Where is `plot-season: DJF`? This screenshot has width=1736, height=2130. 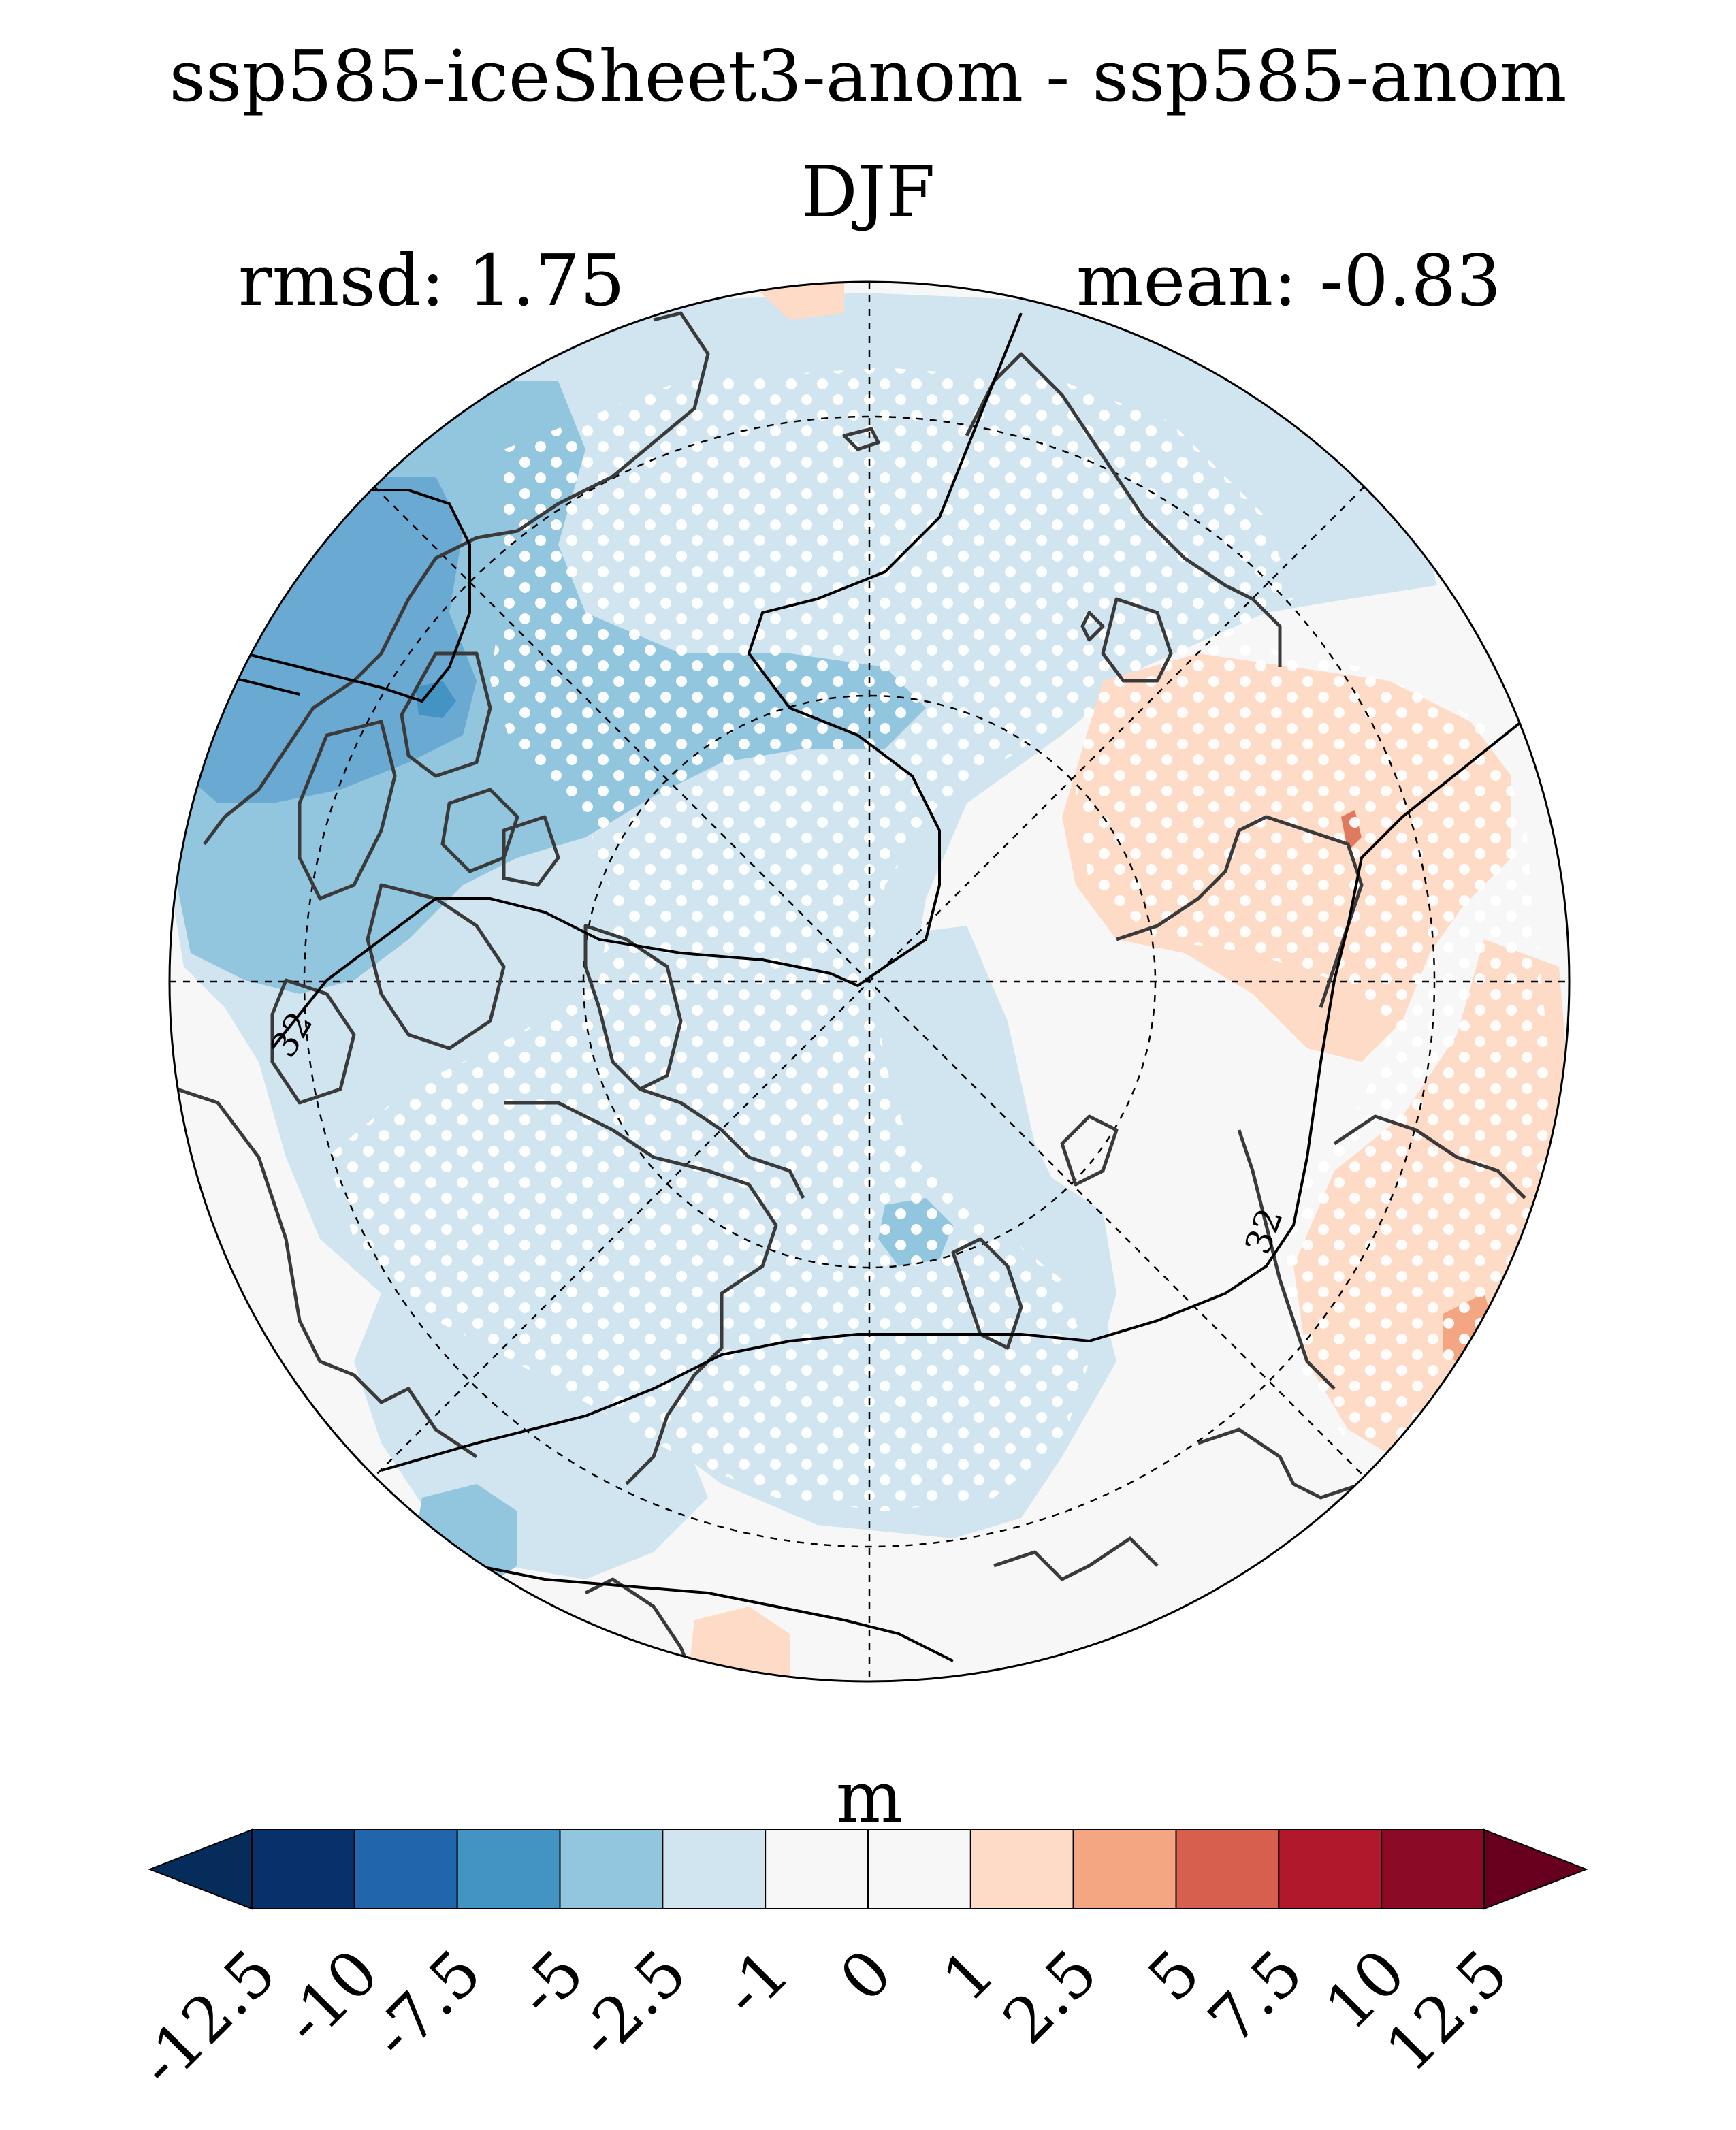 plot-season: DJF is located at coordinates (868, 191).